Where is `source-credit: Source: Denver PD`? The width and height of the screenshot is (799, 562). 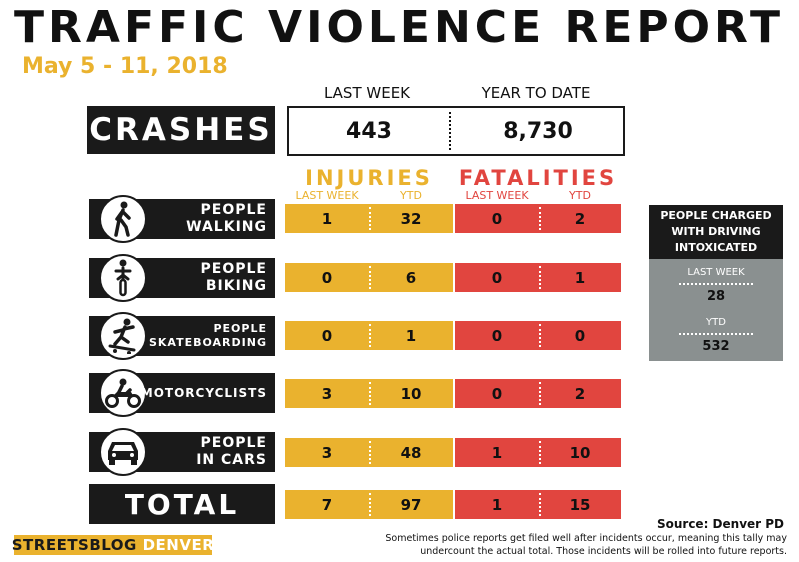 source-credit: Source: Denver PD is located at coordinates (720, 524).